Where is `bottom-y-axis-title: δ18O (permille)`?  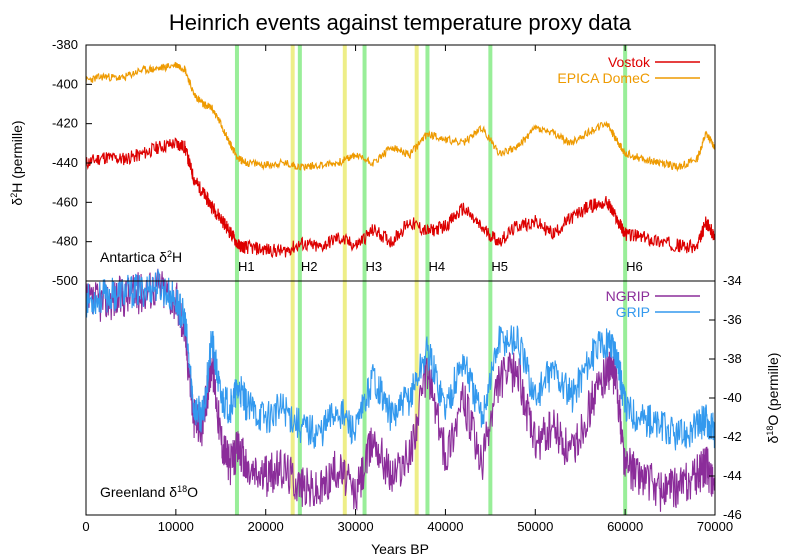
bottom-y-axis-title: δ18O (permille) is located at coordinates (773, 398).